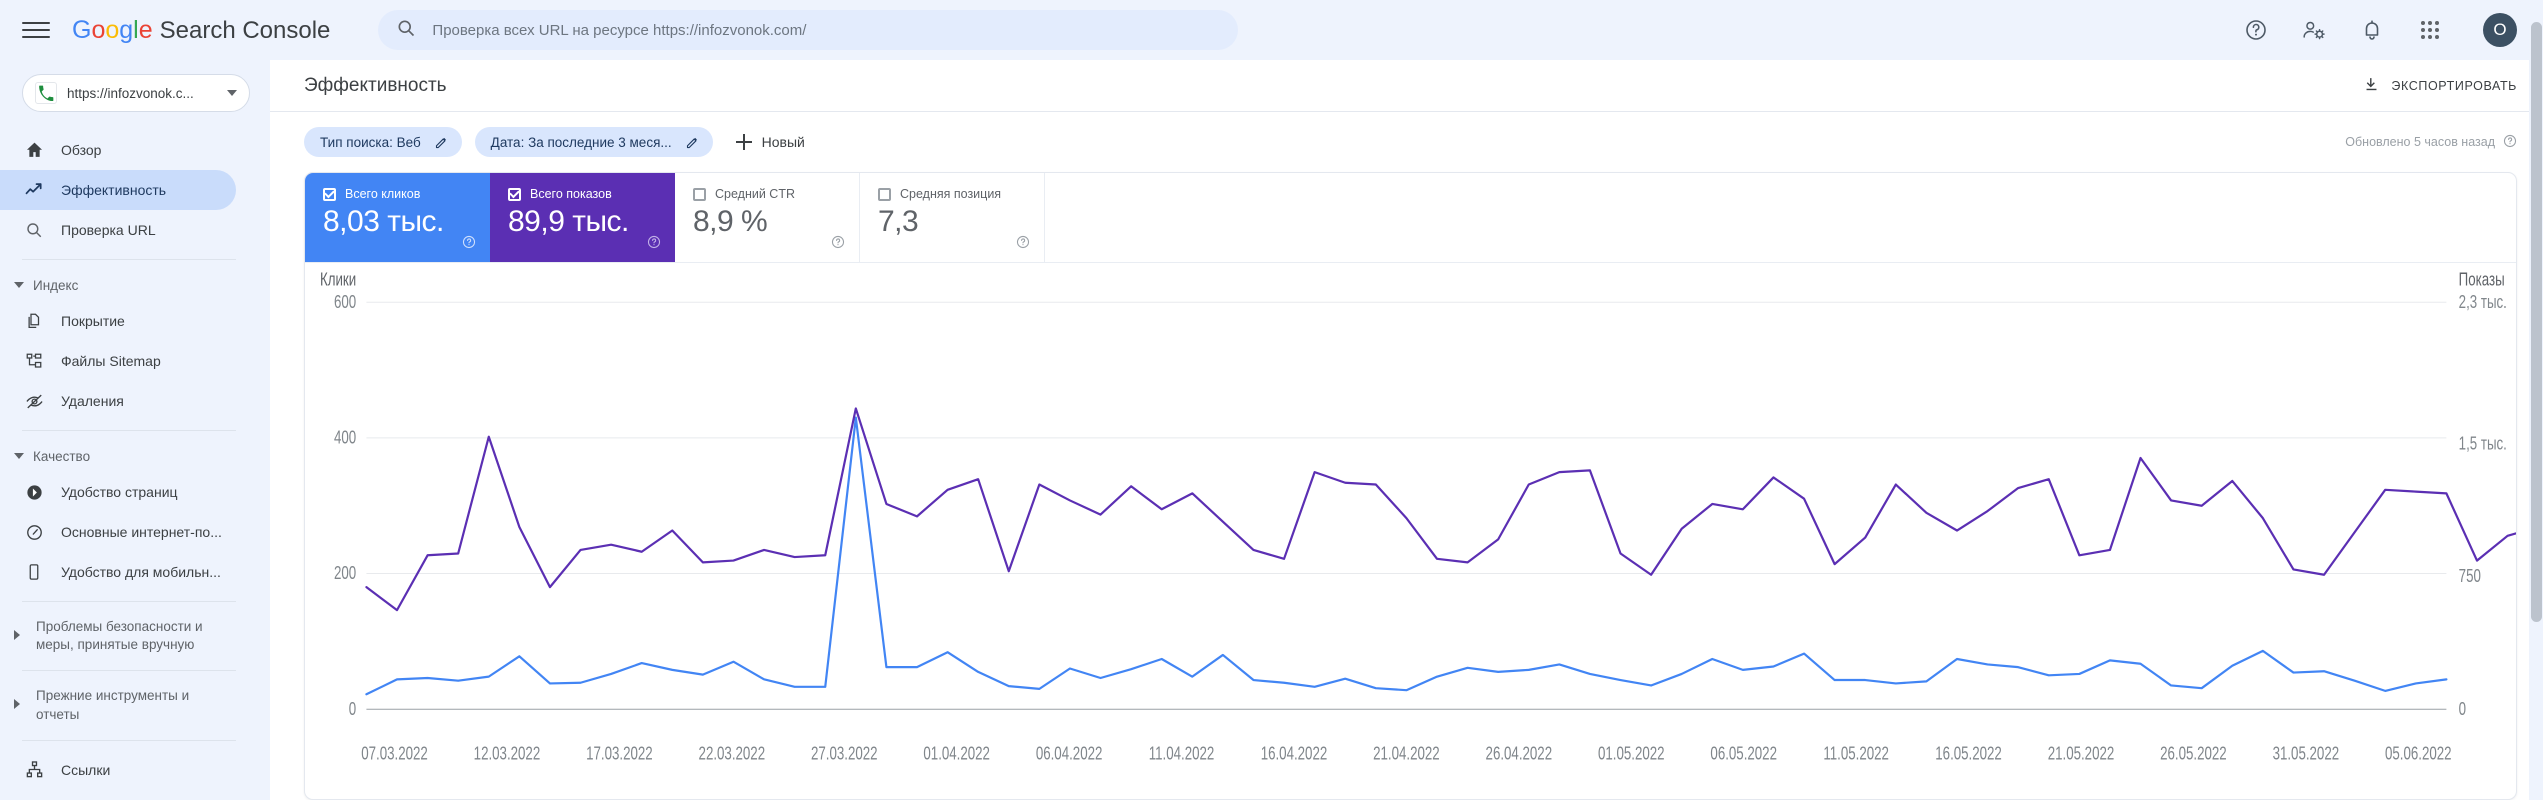  What do you see at coordinates (370, 142) in the screenshot?
I see `chip-label: Тип поиска: Веб` at bounding box center [370, 142].